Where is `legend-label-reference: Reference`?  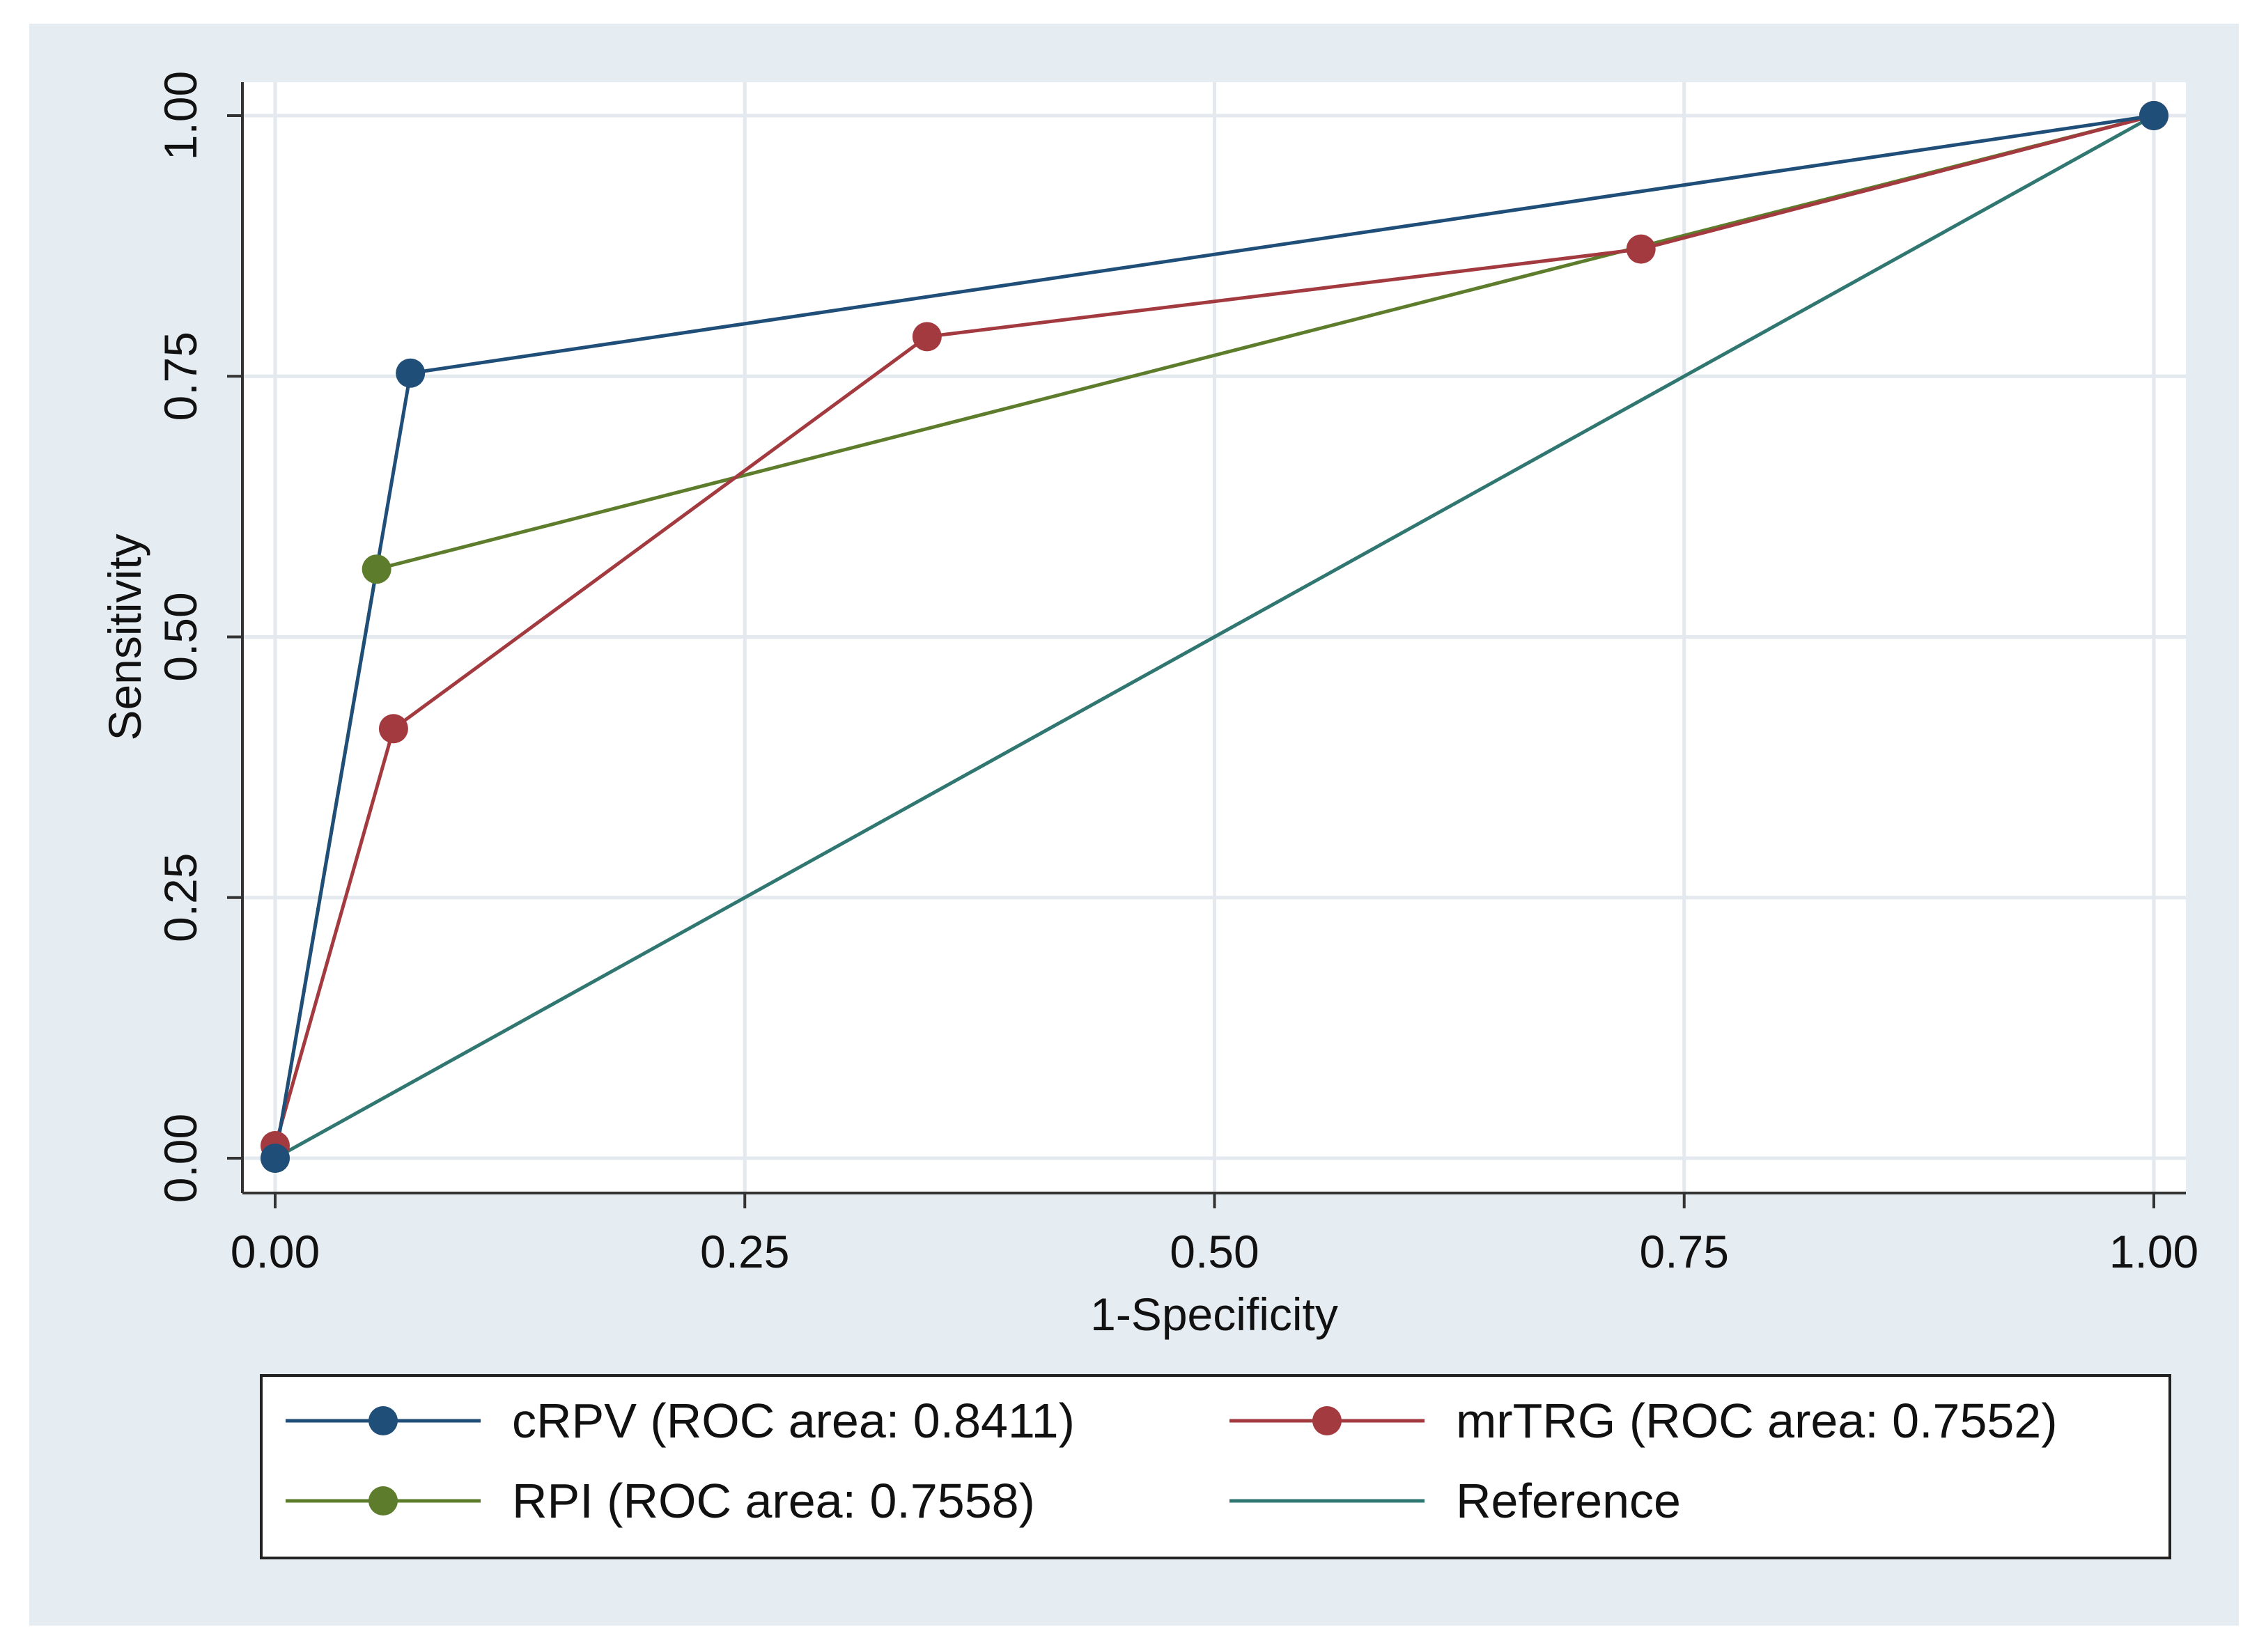 legend-label-reference: Reference is located at coordinates (1568, 1501).